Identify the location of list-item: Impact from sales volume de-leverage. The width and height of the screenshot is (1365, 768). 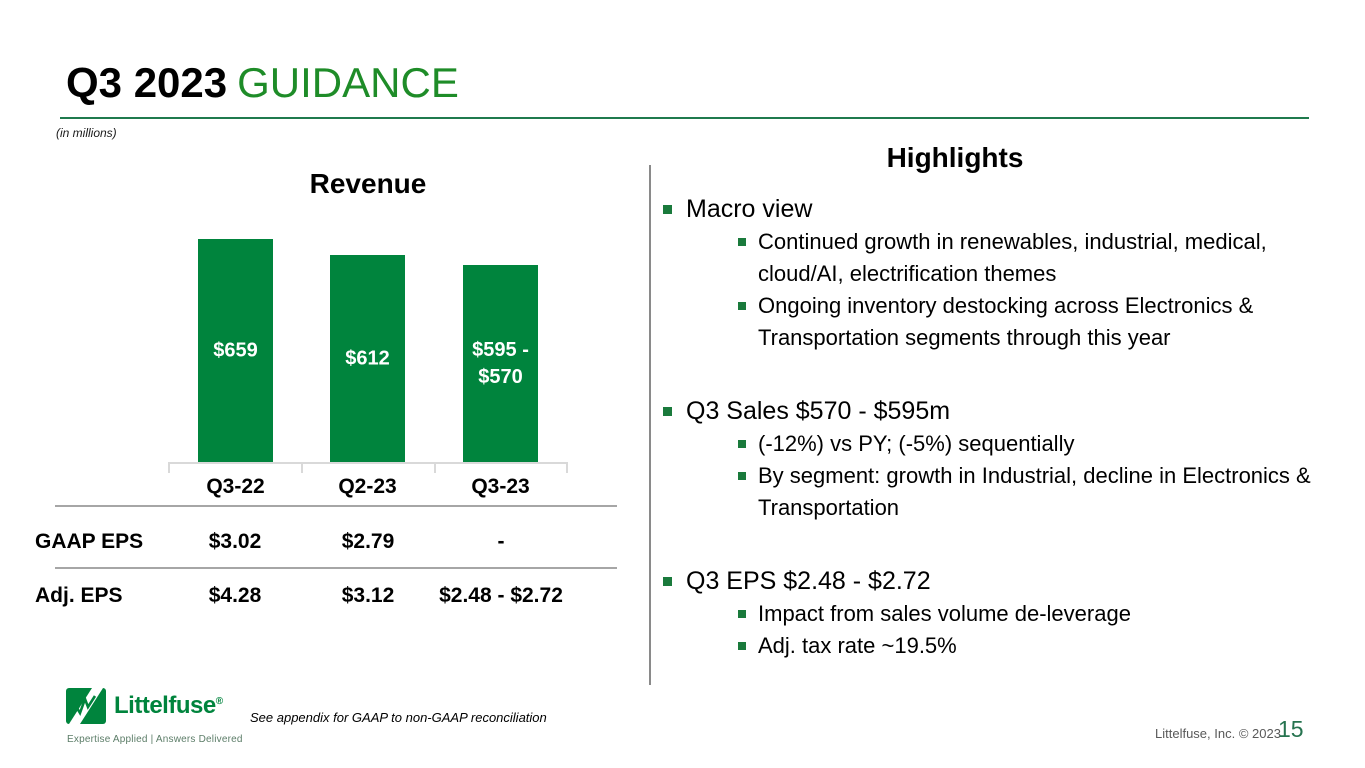
(1007, 614).